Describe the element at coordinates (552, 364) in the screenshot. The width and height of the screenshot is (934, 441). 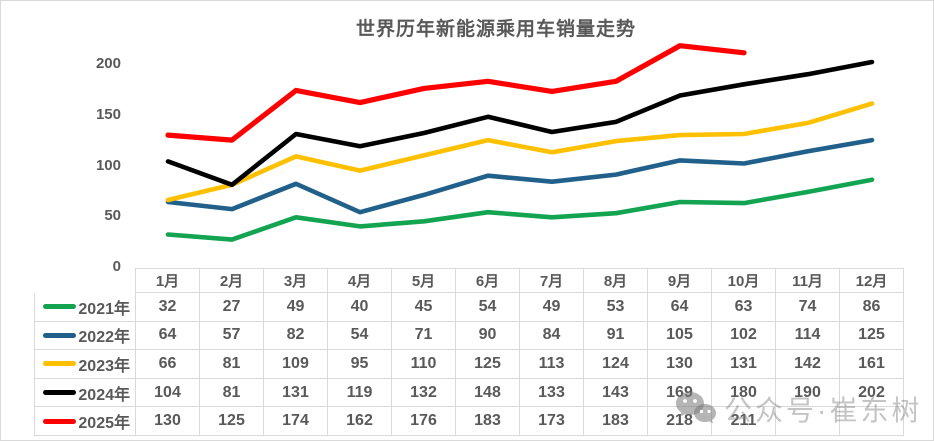
I see `value-2023年-7月: 113` at that location.